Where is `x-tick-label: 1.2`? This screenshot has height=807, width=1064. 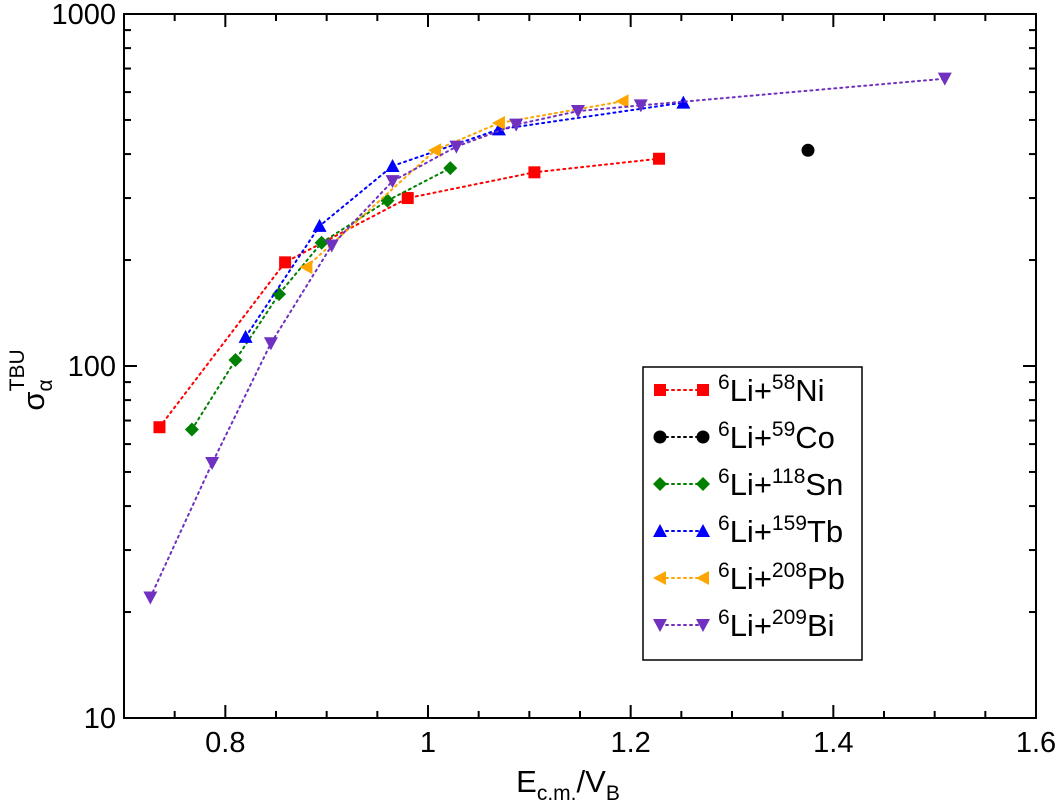
x-tick-label: 1.2 is located at coordinates (631, 743).